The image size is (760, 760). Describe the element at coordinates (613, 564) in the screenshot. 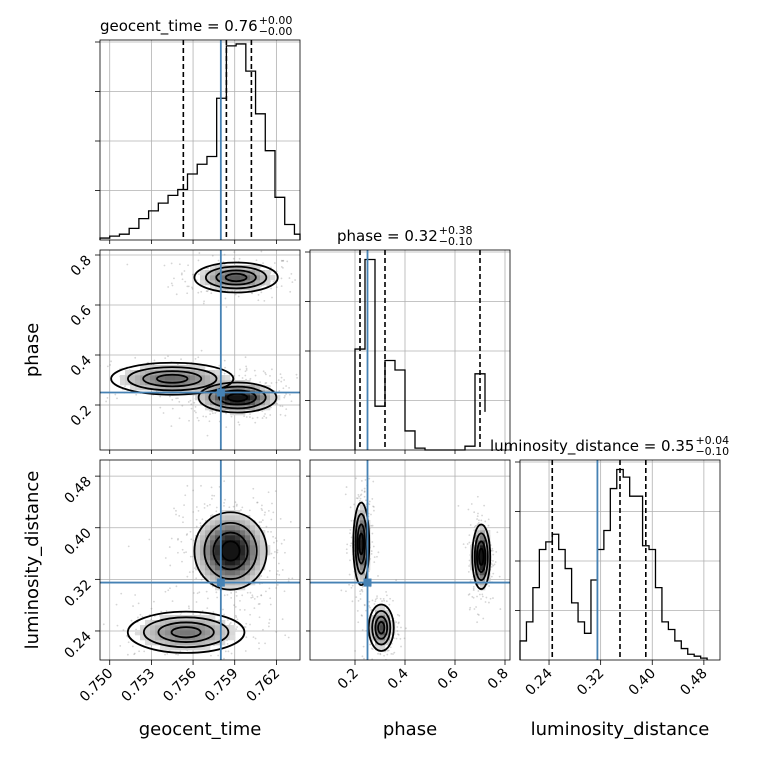

I see `histogram-step` at that location.